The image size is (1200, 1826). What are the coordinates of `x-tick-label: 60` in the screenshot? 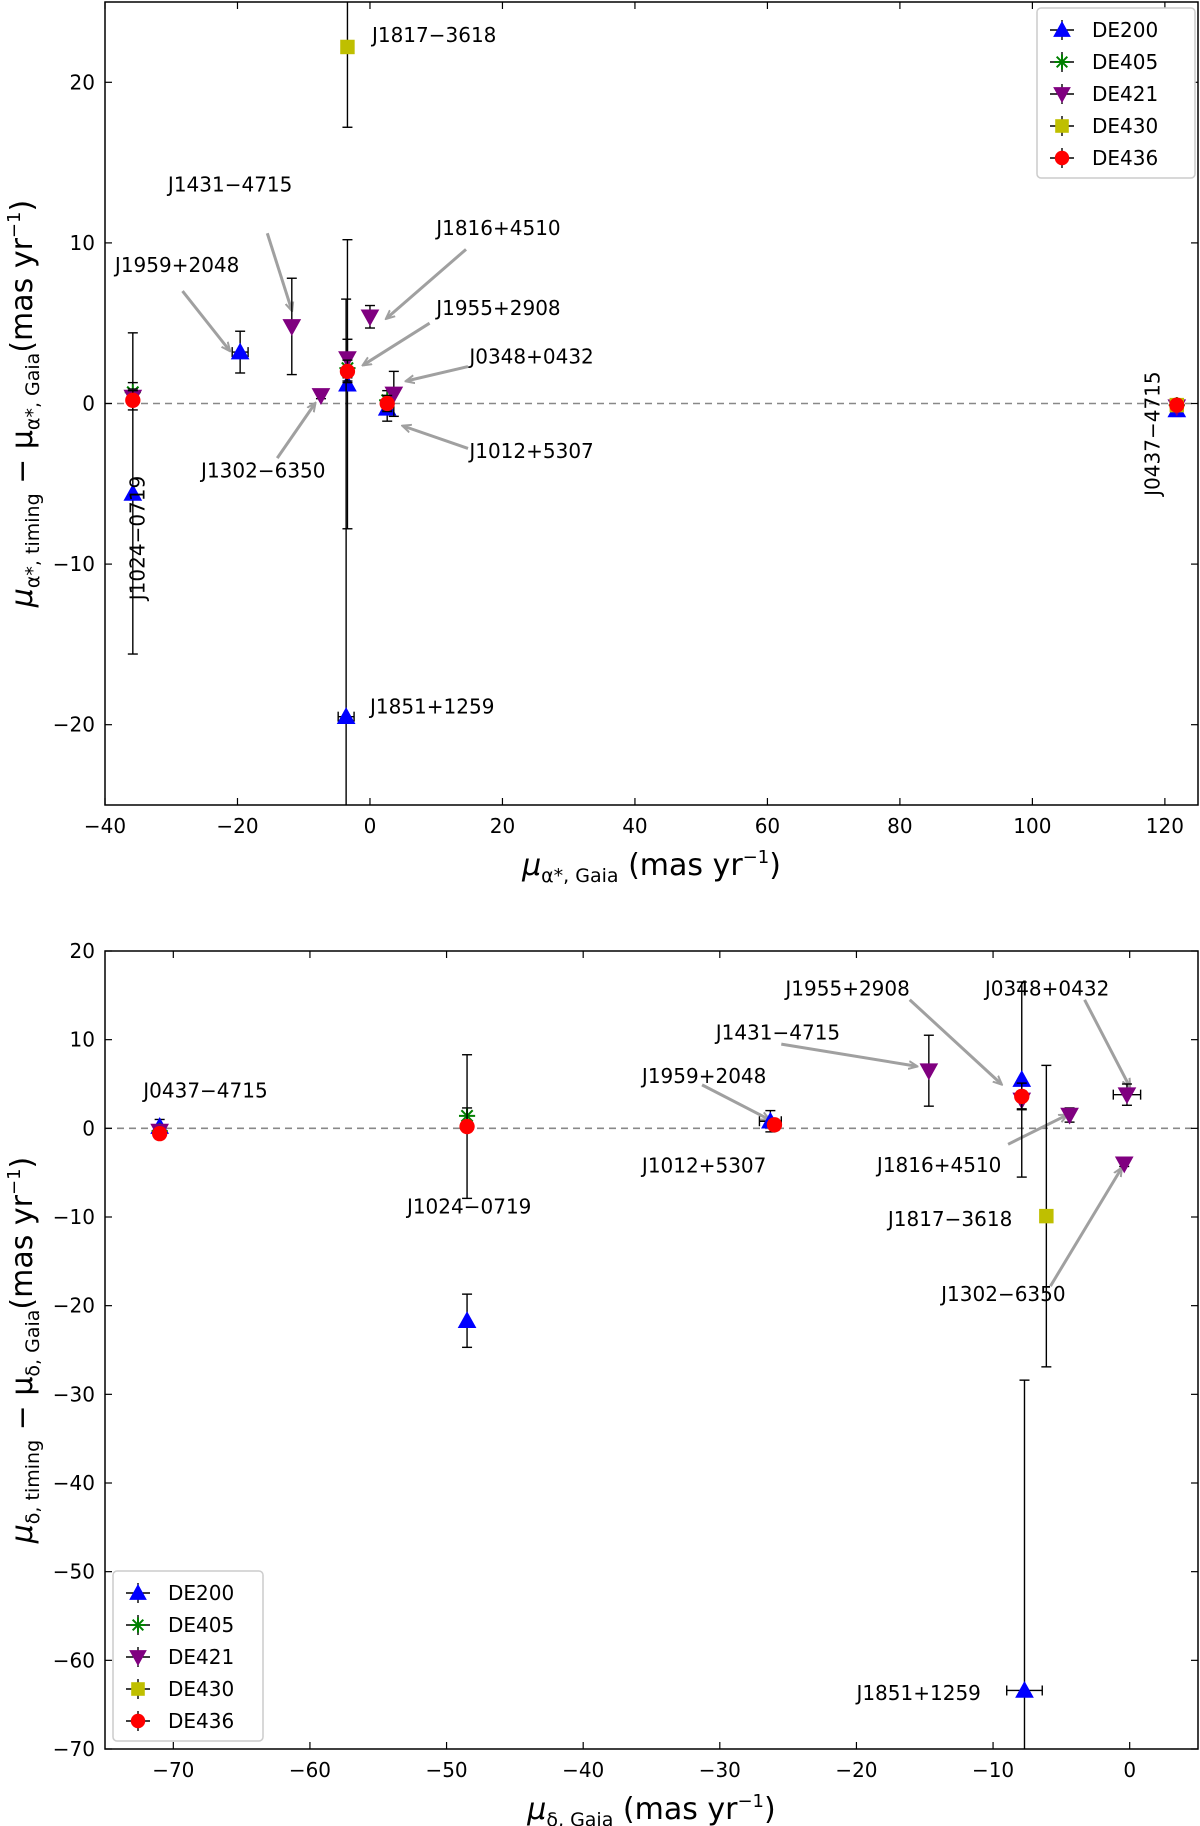 It's located at (767, 826).